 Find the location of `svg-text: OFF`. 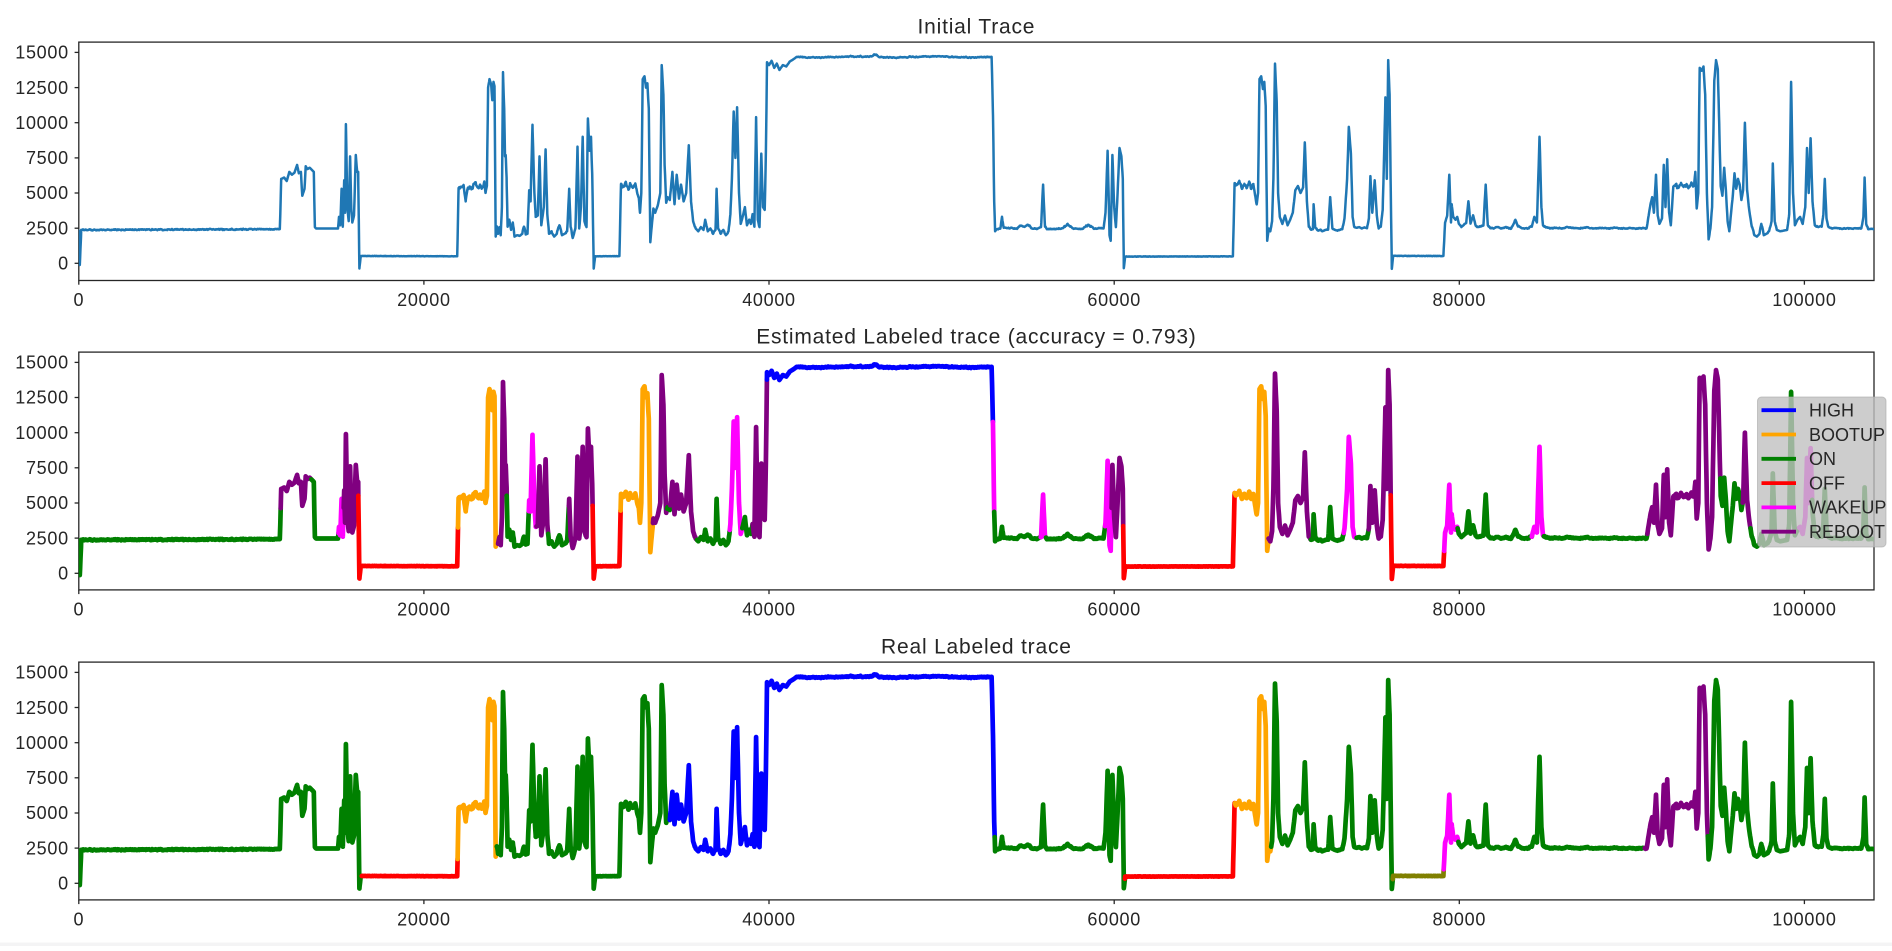

svg-text: OFF is located at coordinates (1827, 483).